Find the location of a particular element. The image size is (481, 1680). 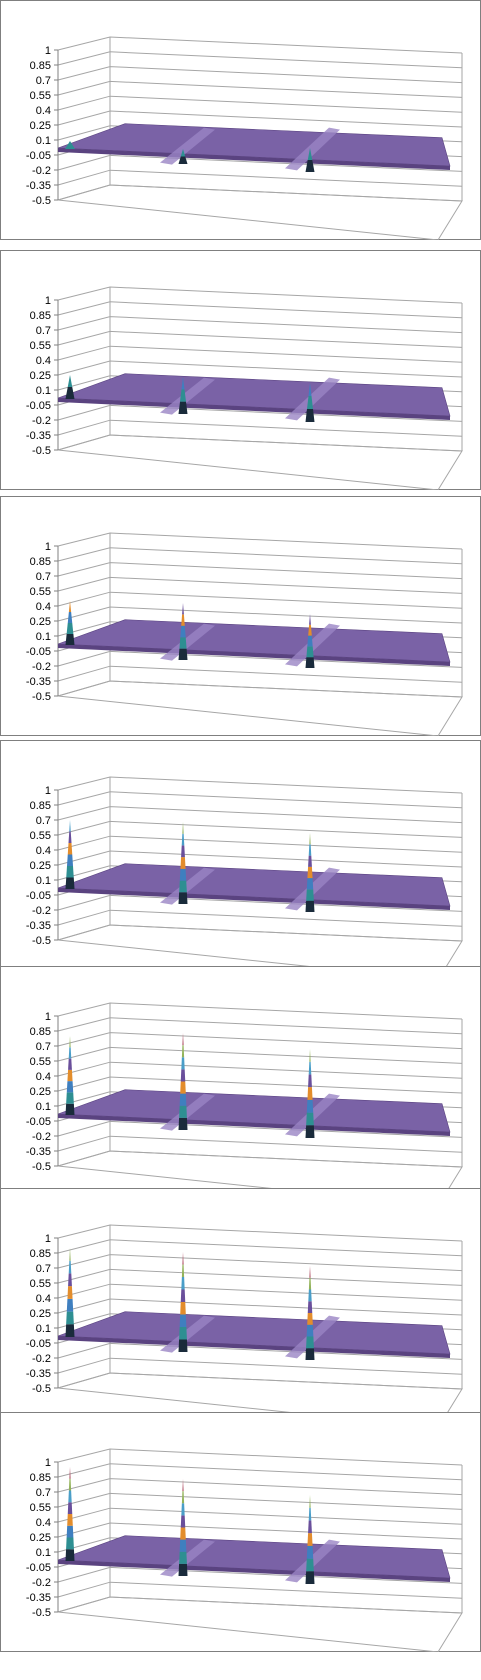

peak-dip is located at coordinates (70, 145).